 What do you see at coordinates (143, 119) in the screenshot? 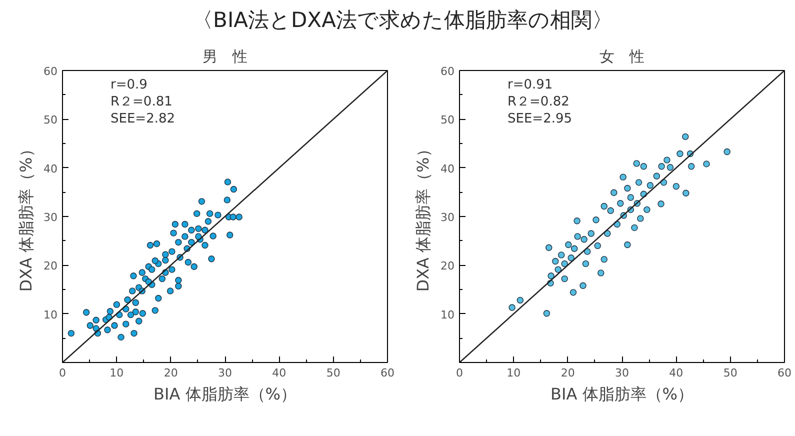
I see `annotation: SEE=2.82` at bounding box center [143, 119].